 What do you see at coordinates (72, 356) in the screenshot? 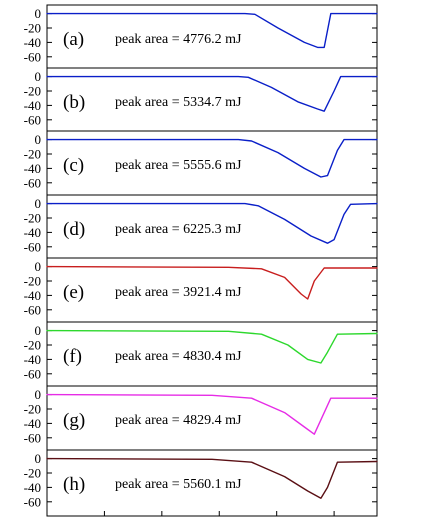
I see `panel-label: (f)` at bounding box center [72, 356].